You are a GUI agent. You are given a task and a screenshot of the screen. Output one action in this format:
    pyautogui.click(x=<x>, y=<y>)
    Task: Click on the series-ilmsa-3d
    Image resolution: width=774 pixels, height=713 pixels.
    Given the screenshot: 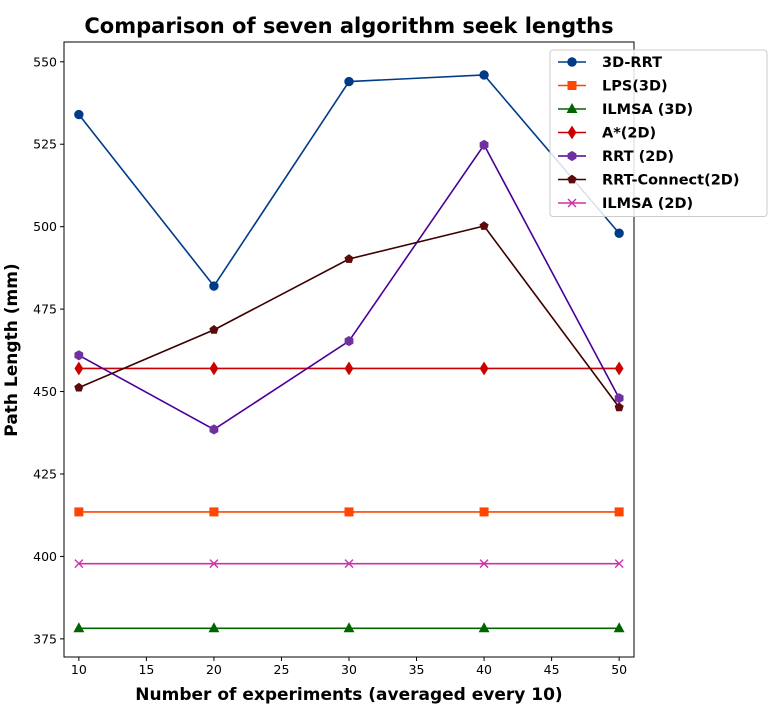 What is the action you would take?
    pyautogui.click(x=349, y=627)
    